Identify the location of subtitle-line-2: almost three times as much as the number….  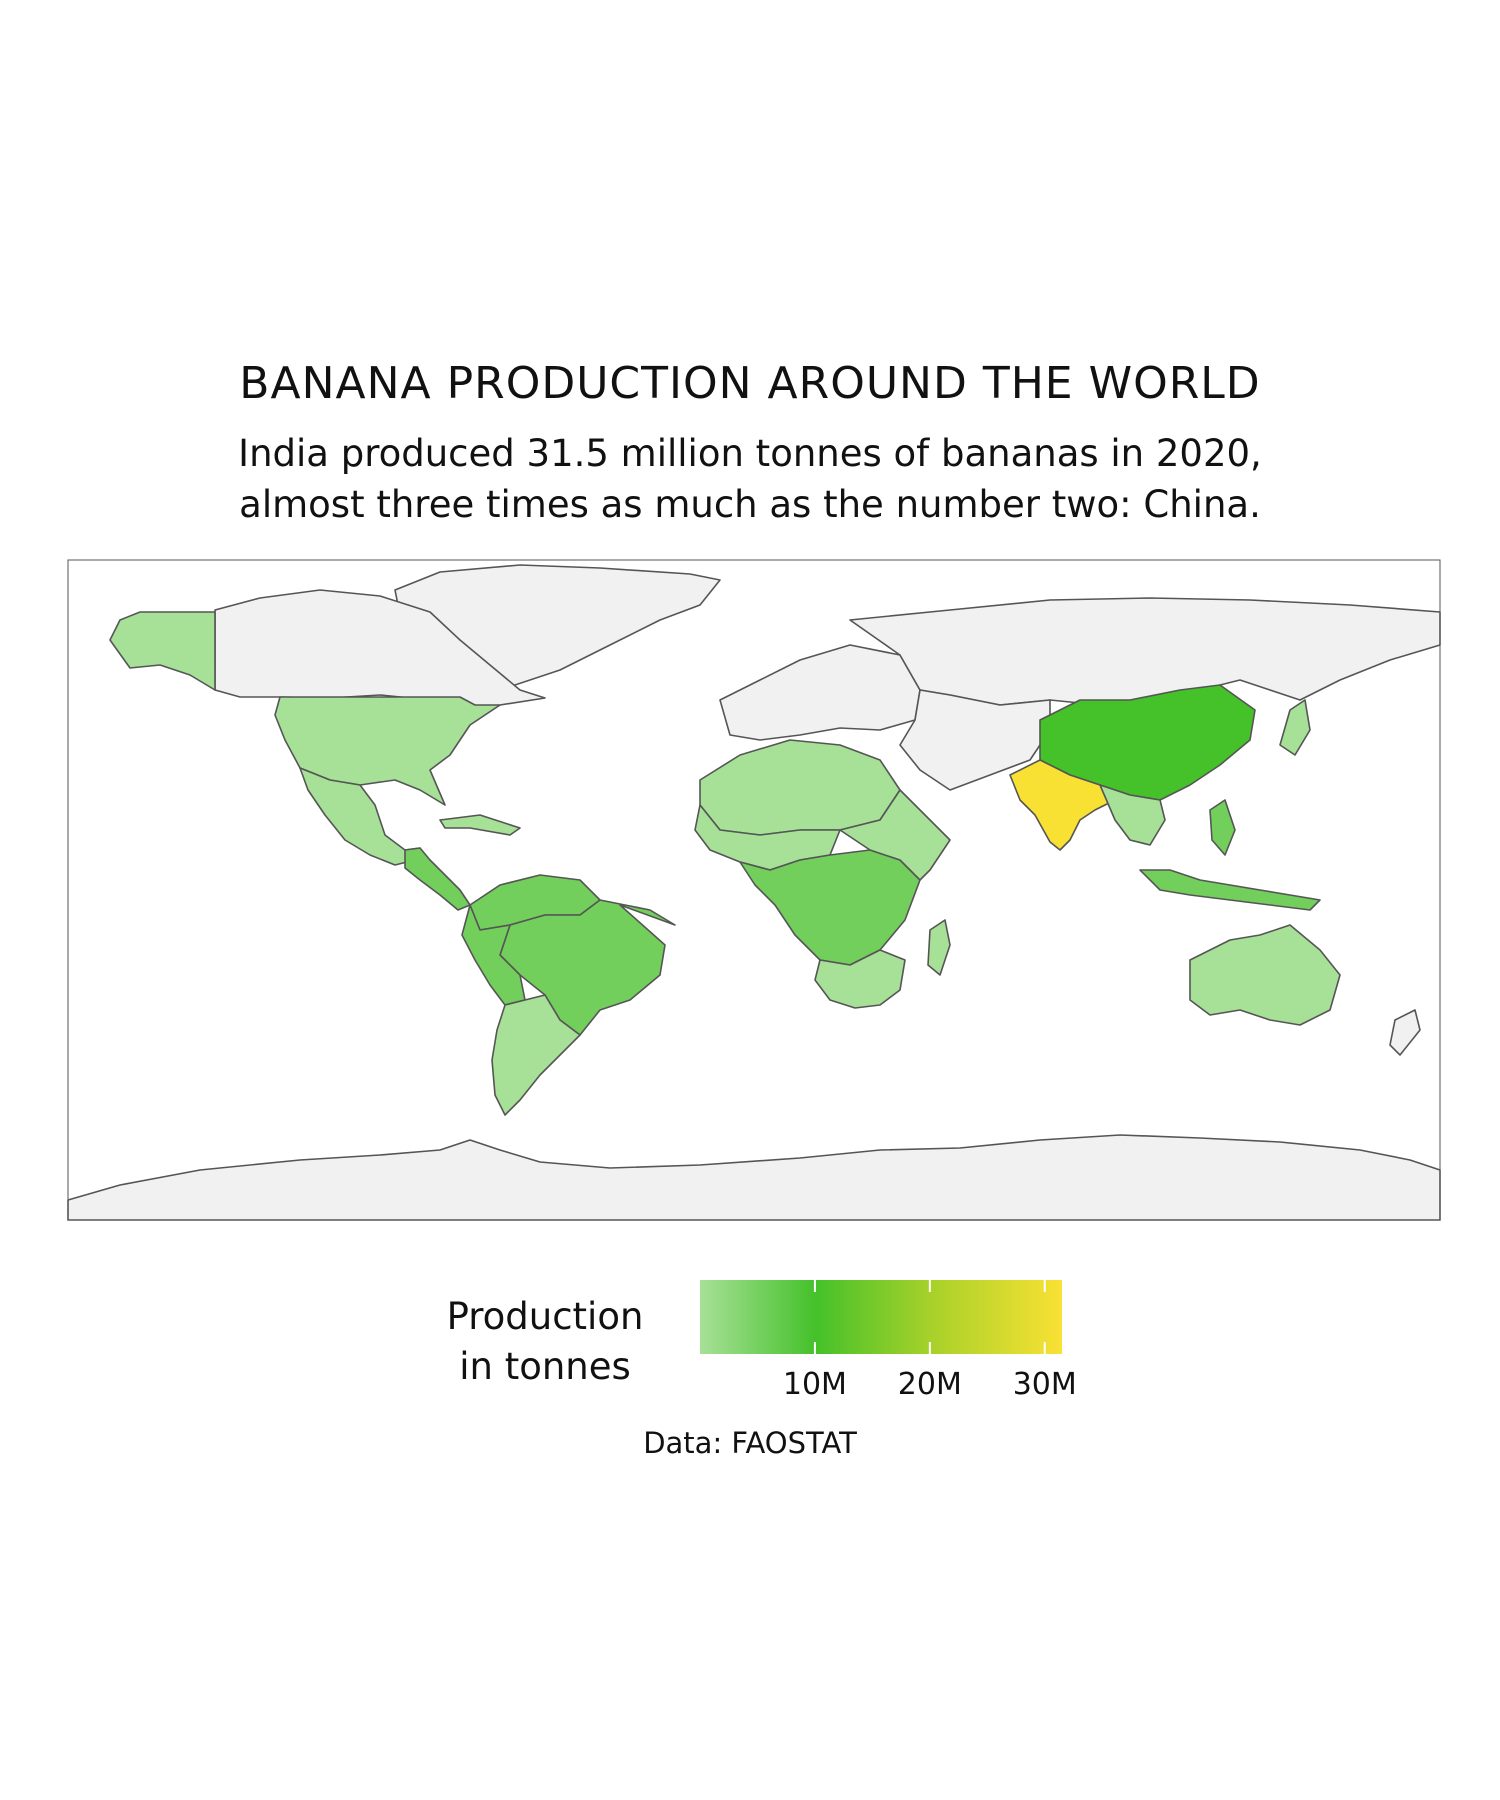
(750, 504).